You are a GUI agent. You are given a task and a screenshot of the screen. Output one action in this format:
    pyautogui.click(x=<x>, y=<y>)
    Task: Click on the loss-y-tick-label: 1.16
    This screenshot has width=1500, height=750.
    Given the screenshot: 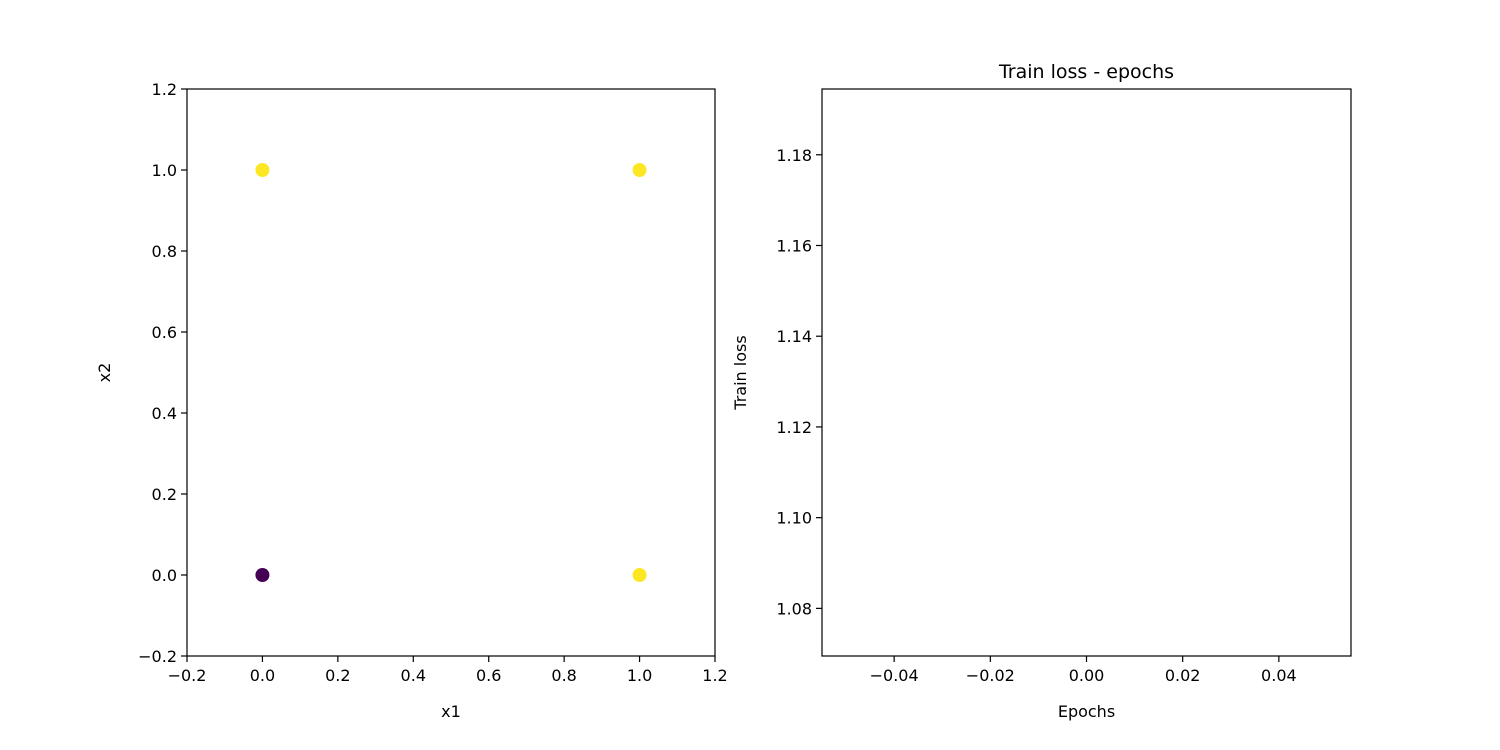 What is the action you would take?
    pyautogui.click(x=794, y=245)
    